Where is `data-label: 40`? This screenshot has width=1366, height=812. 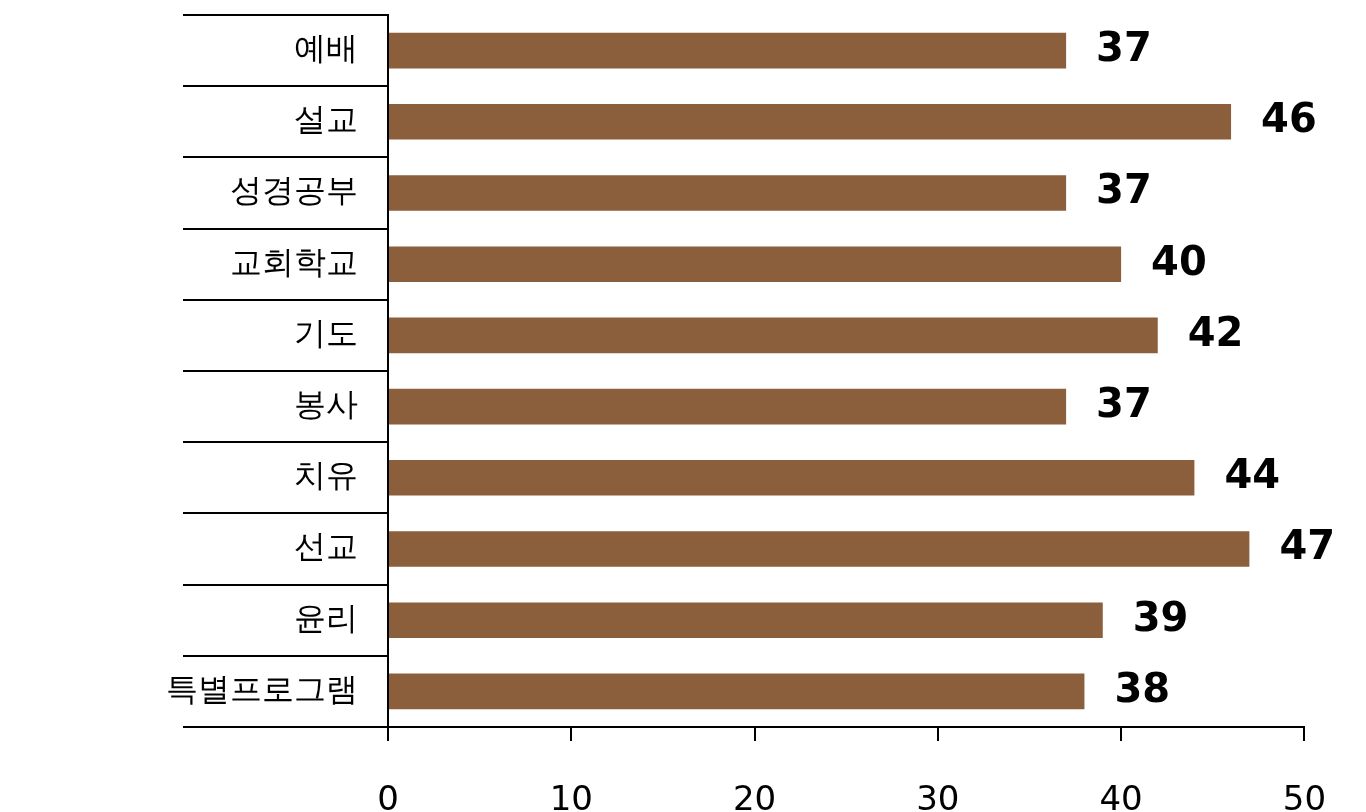 data-label: 40 is located at coordinates (1179, 260).